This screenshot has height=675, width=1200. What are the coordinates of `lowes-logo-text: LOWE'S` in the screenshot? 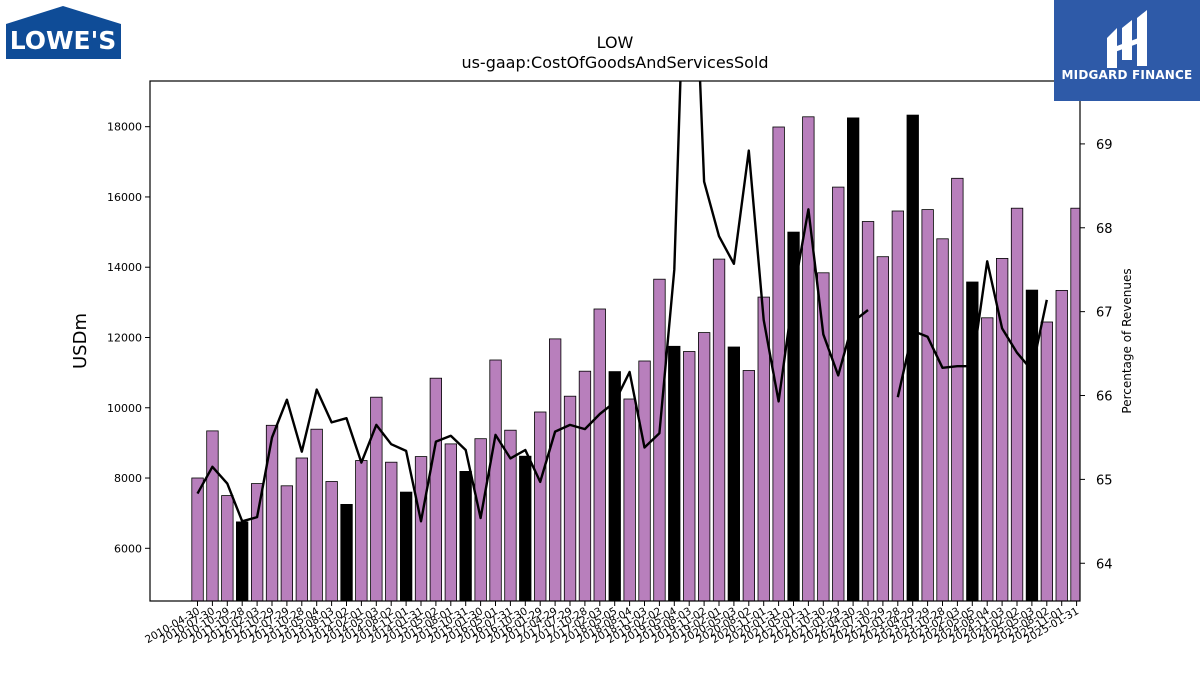 It's located at (63, 40).